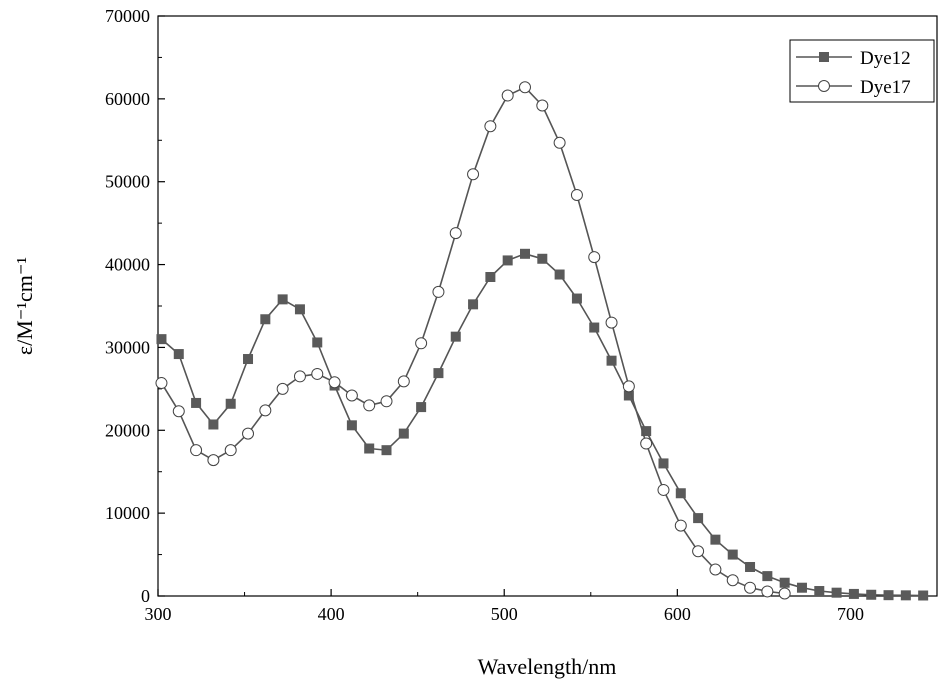 The height and width of the screenshot is (686, 945). What do you see at coordinates (824, 57) in the screenshot?
I see `legend-marker-dye12` at bounding box center [824, 57].